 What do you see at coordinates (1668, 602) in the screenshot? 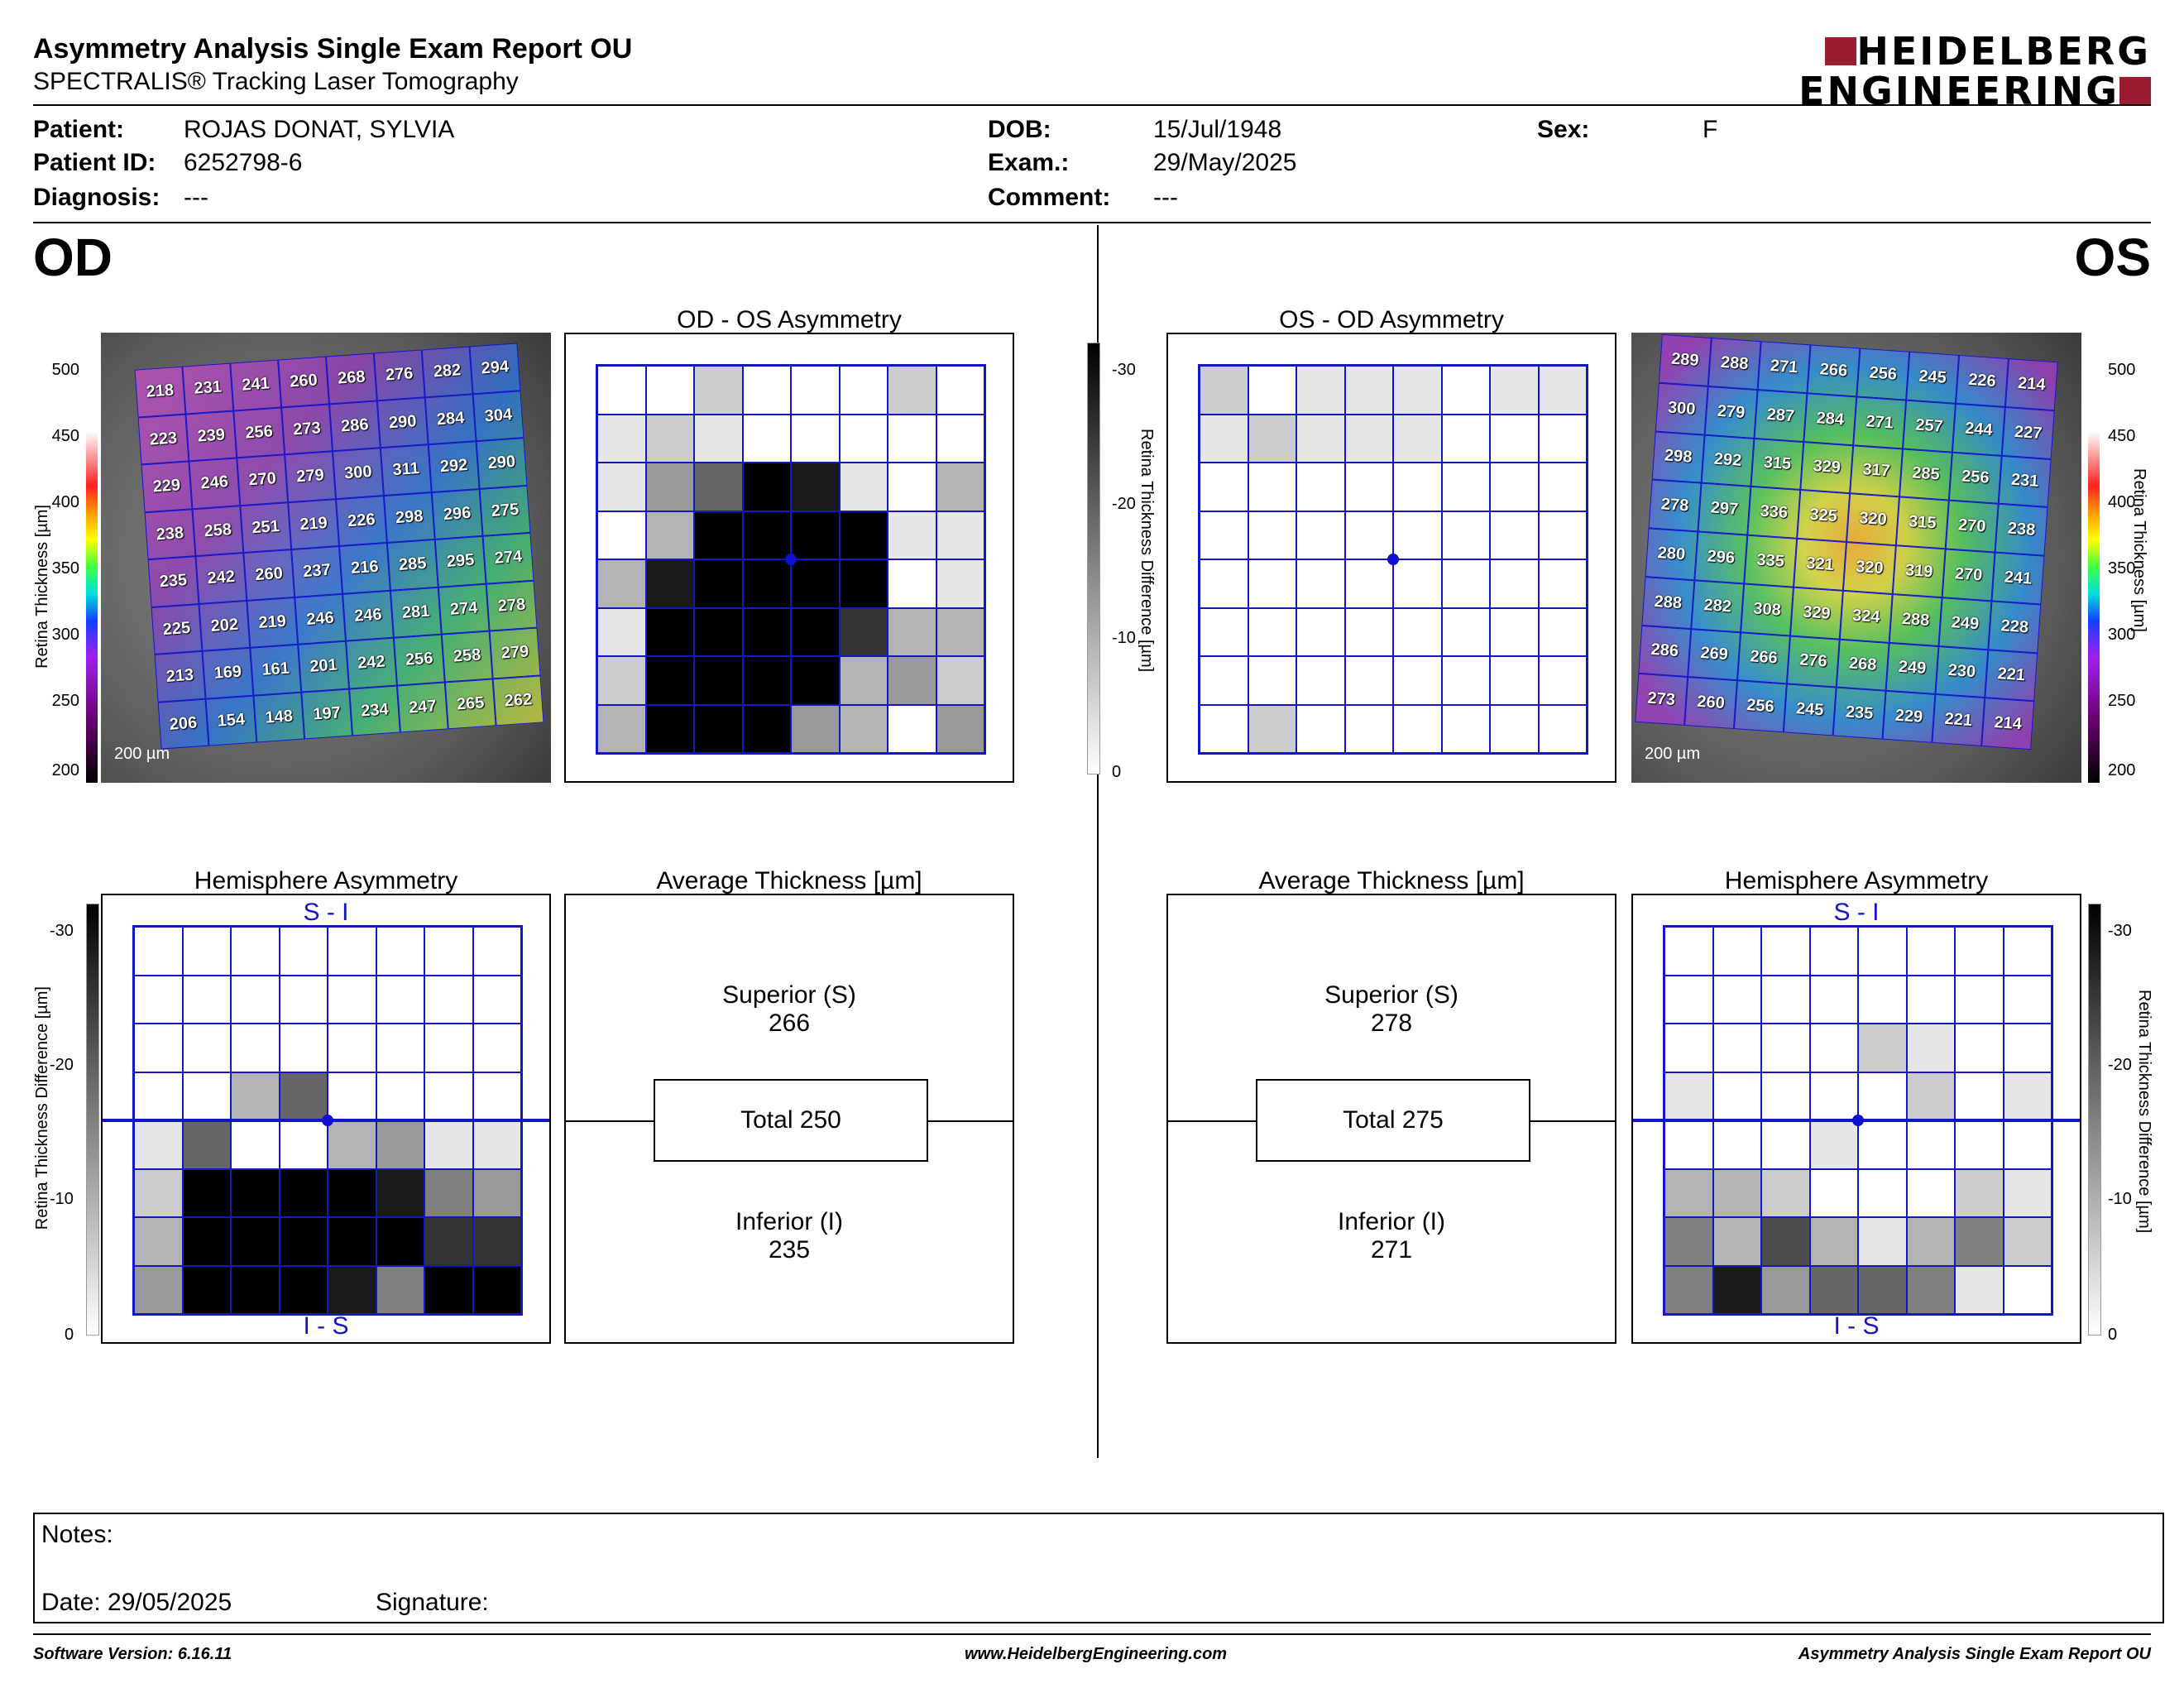
I see `os-thickness-cell: 288` at bounding box center [1668, 602].